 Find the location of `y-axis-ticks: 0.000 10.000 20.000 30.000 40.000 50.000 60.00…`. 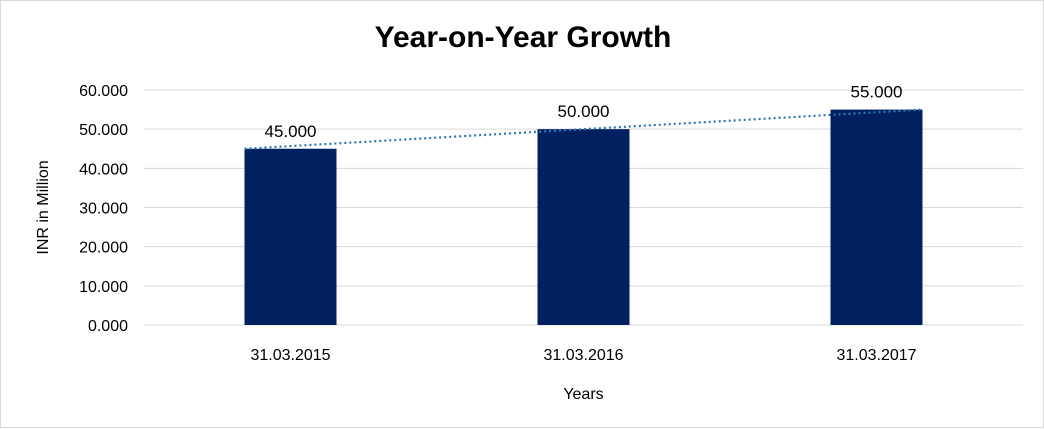

y-axis-ticks: 0.000 10.000 20.000 30.000 40.000 50.000 60.00… is located at coordinates (103, 209).